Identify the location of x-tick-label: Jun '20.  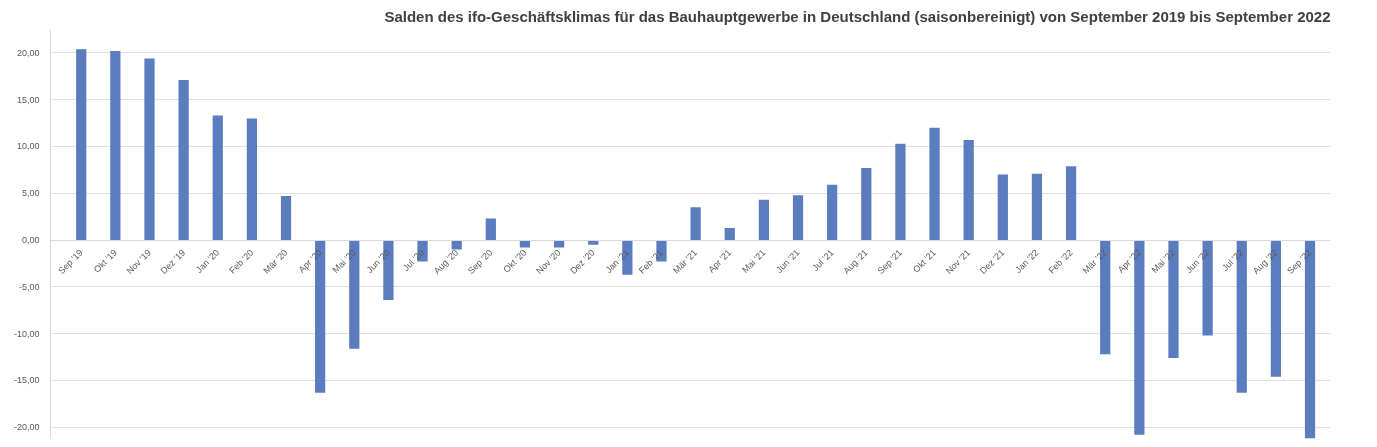
(378, 261).